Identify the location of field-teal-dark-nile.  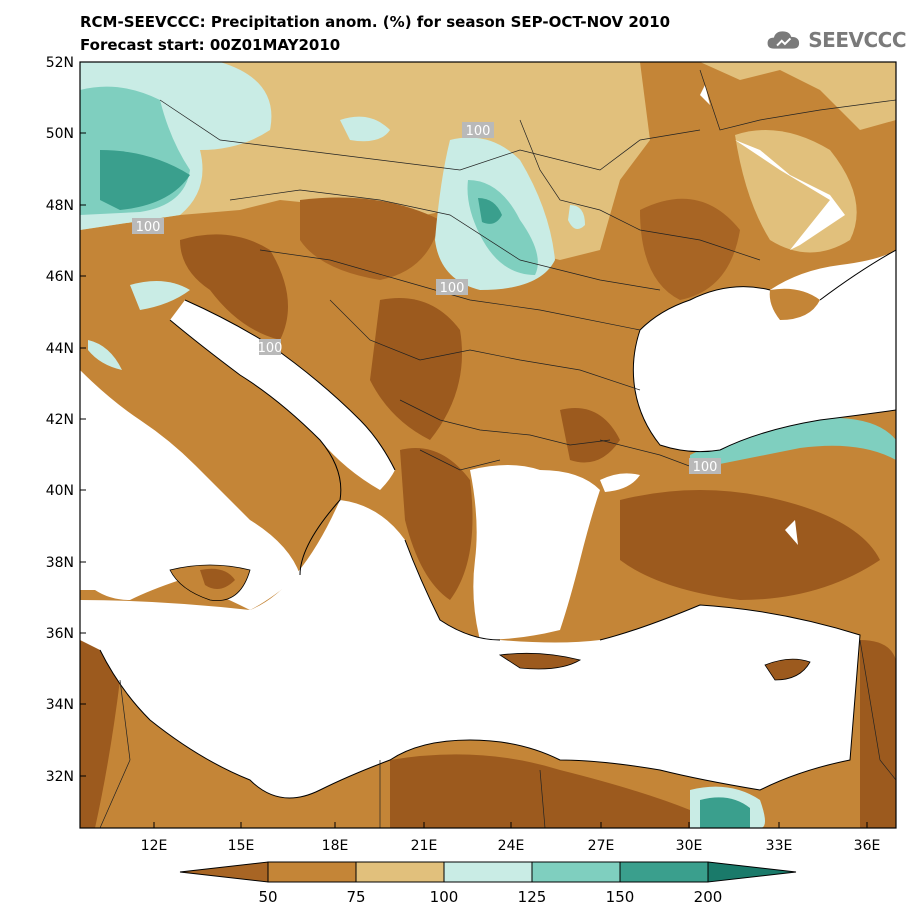
(725, 812).